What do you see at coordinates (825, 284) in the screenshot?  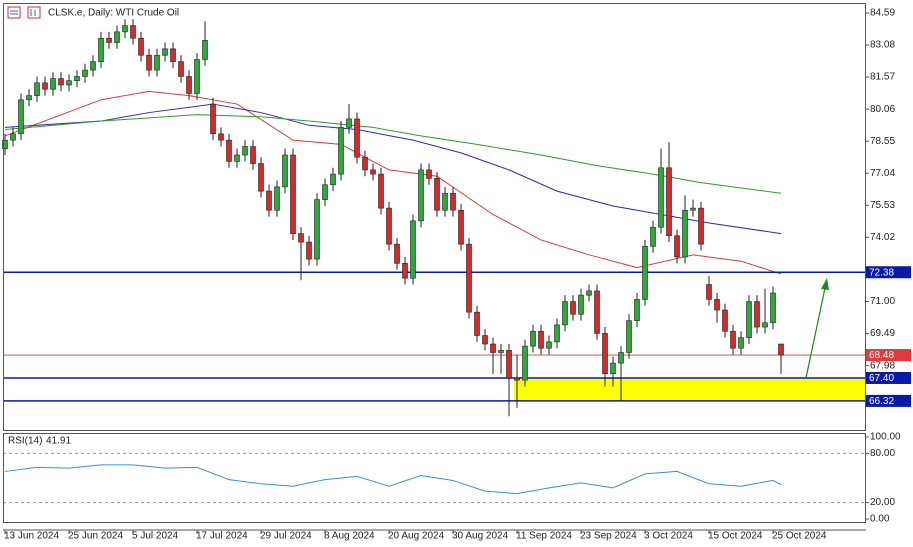 I see `arrow-head` at bounding box center [825, 284].